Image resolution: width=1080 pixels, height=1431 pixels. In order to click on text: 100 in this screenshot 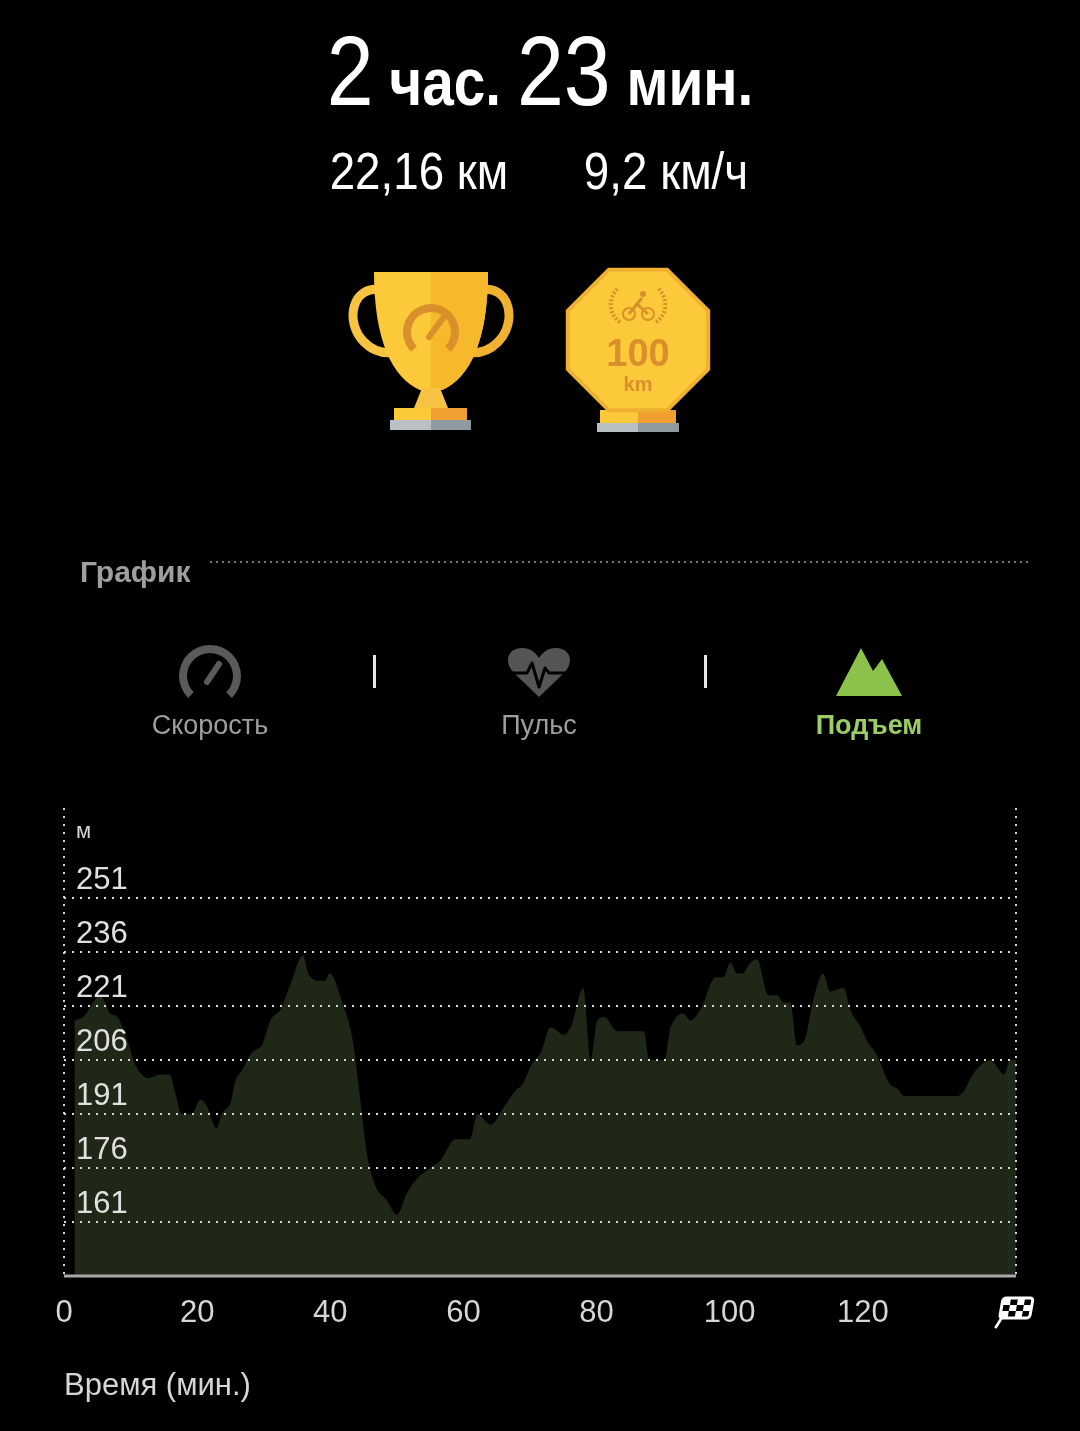, I will do `click(638, 353)`.